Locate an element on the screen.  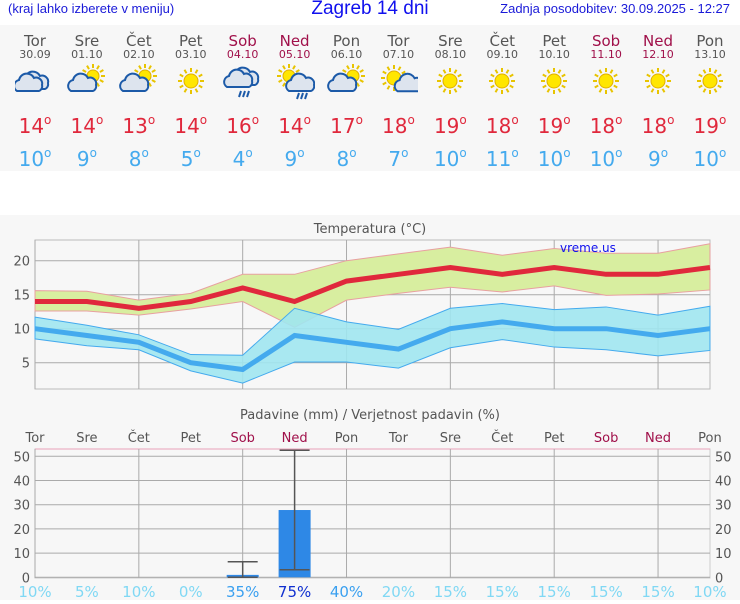
rain-probability: 20% is located at coordinates (398, 591).